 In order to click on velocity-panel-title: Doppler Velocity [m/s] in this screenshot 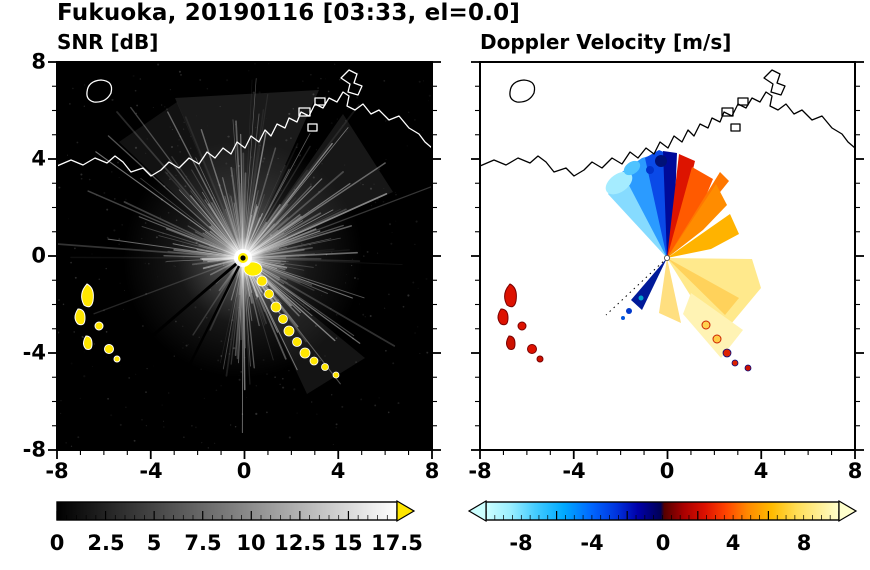, I will do `click(606, 42)`.